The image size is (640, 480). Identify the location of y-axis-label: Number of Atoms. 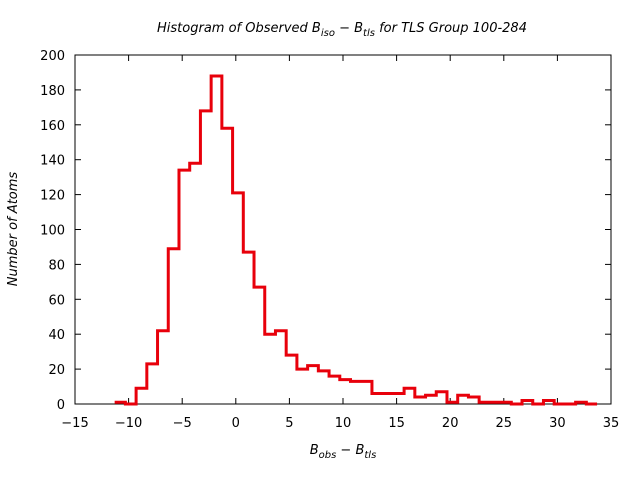
(13, 229).